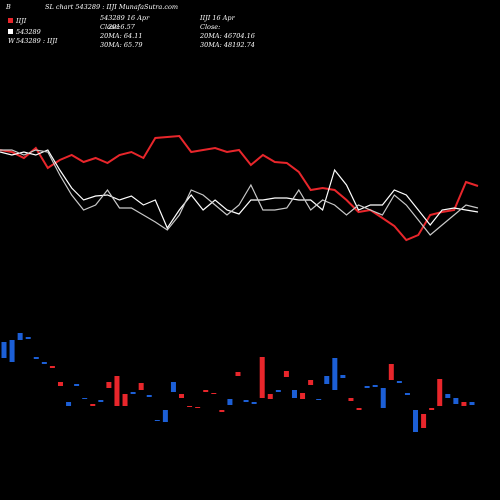 This screenshot has height=500, width=500. Describe the element at coordinates (28, 32) in the screenshot. I see `legend-text: 543289` at that location.